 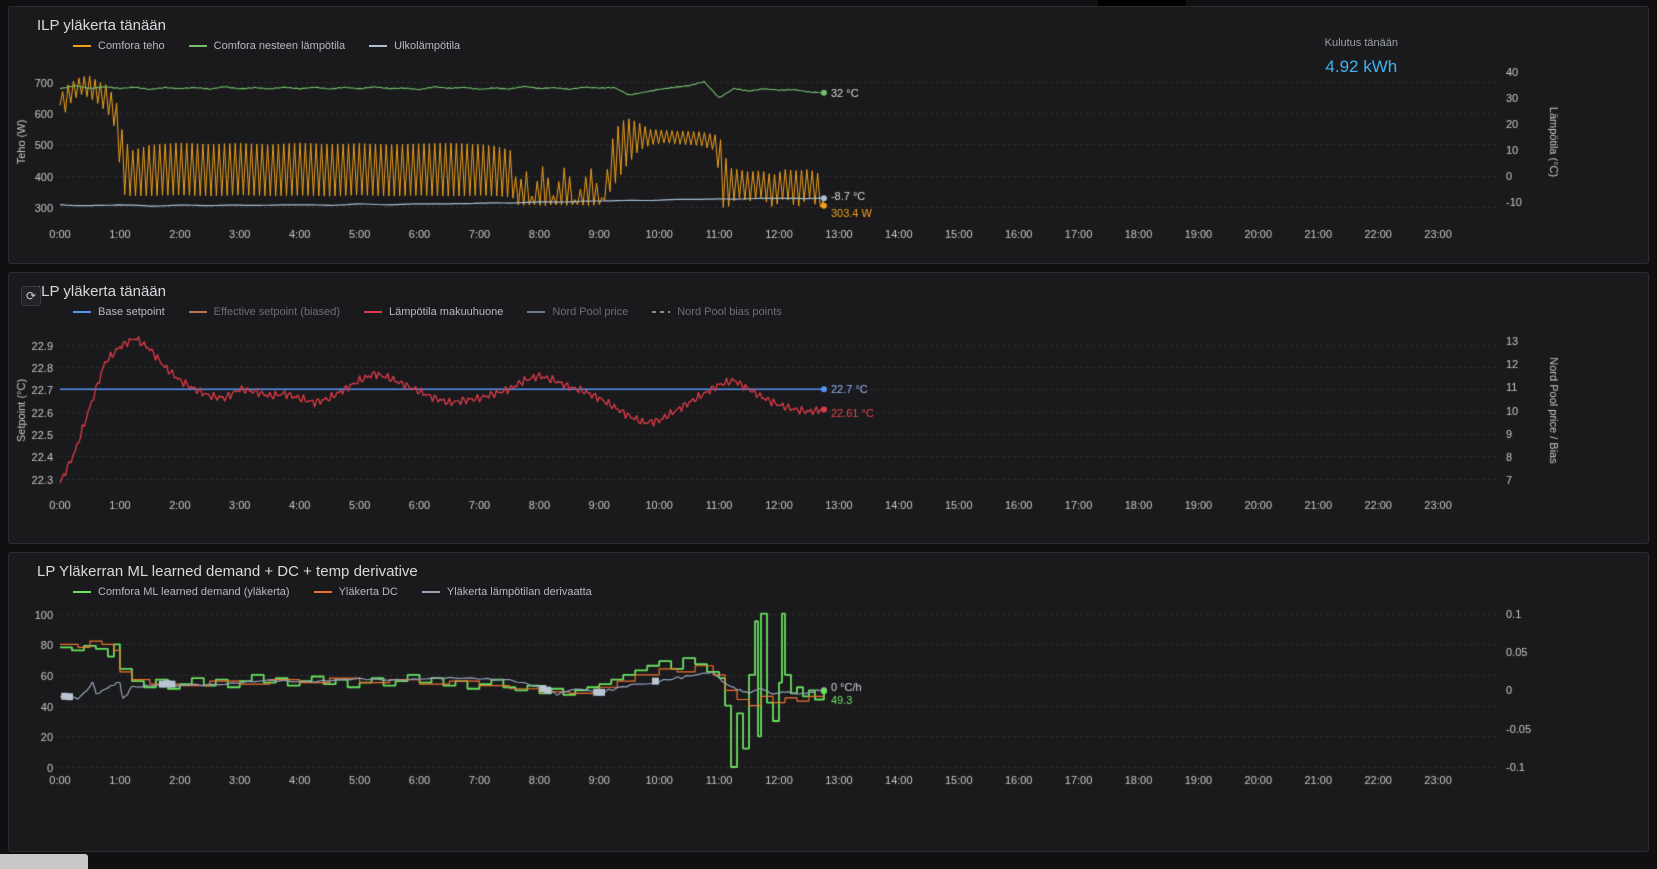 What do you see at coordinates (1142, 4) in the screenshot?
I see `browser-artifact-top` at bounding box center [1142, 4].